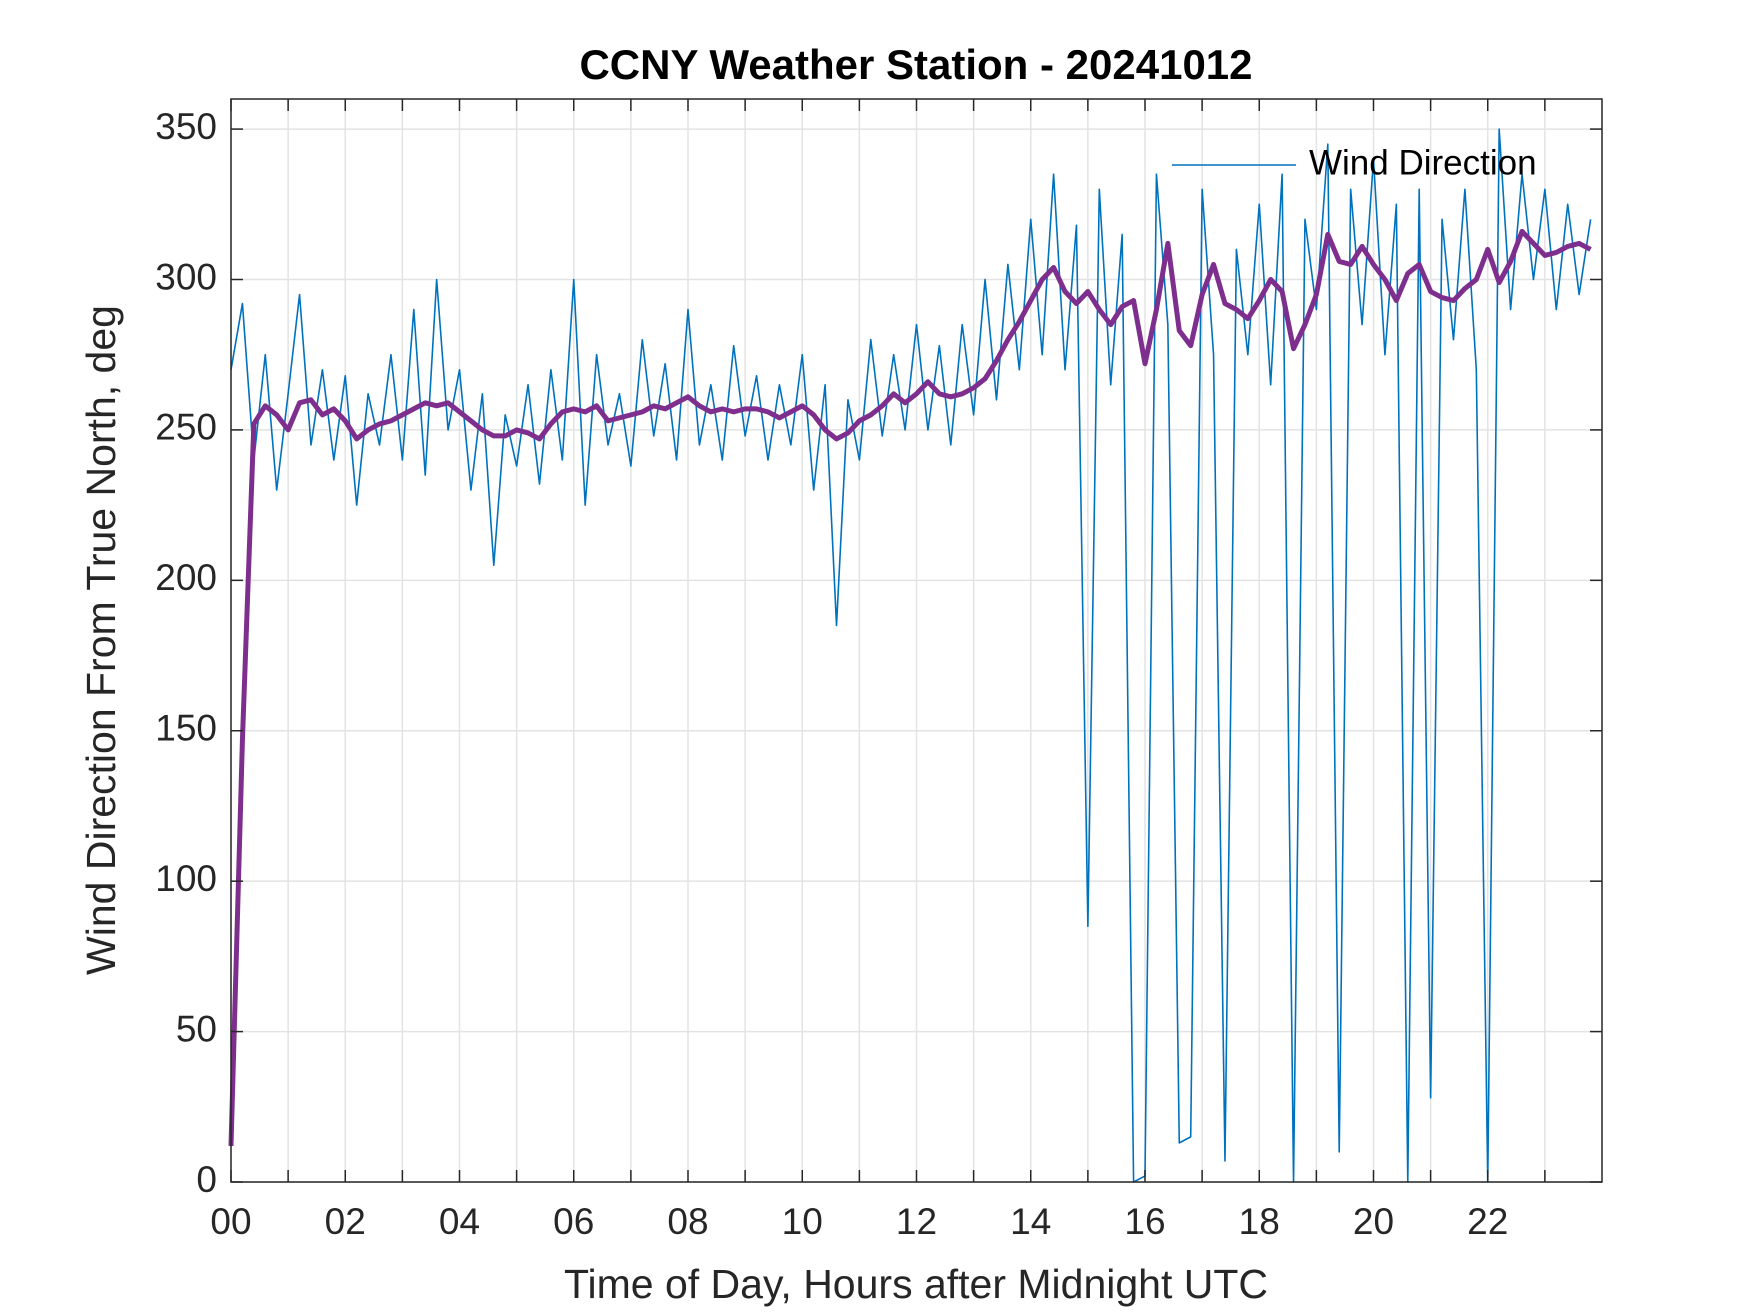 The height and width of the screenshot is (1313, 1750). I want to click on x-tick-label: 02, so click(345, 1221).